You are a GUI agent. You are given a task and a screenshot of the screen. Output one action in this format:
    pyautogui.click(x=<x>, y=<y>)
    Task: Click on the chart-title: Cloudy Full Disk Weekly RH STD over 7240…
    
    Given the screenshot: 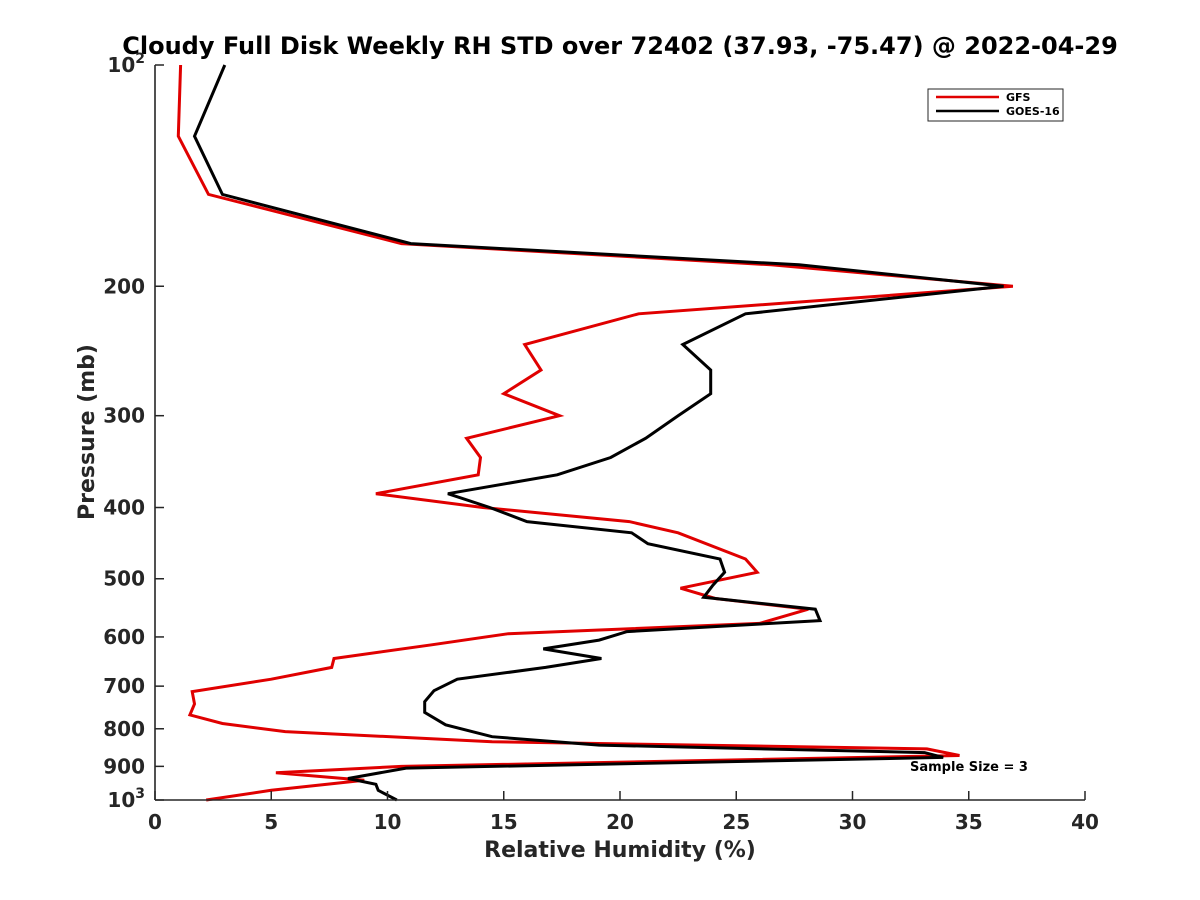 What is the action you would take?
    pyautogui.click(x=620, y=46)
    